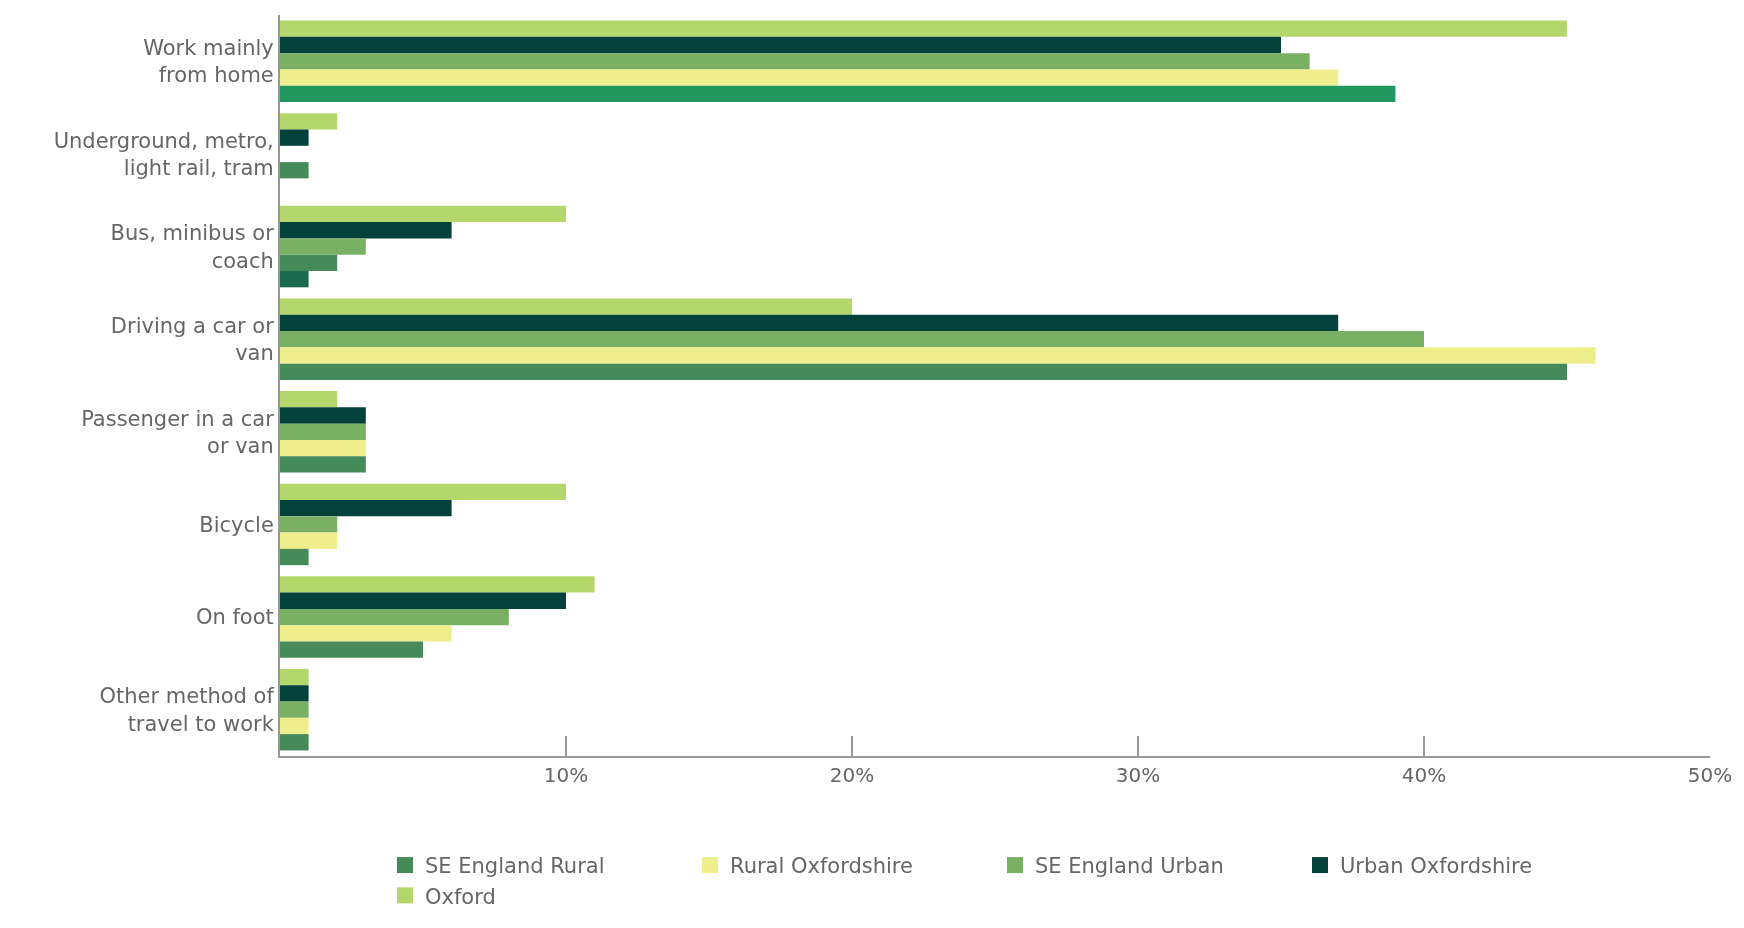 The height and width of the screenshot is (928, 1744). What do you see at coordinates (515, 866) in the screenshot?
I see `legend-label: SE England Rural` at bounding box center [515, 866].